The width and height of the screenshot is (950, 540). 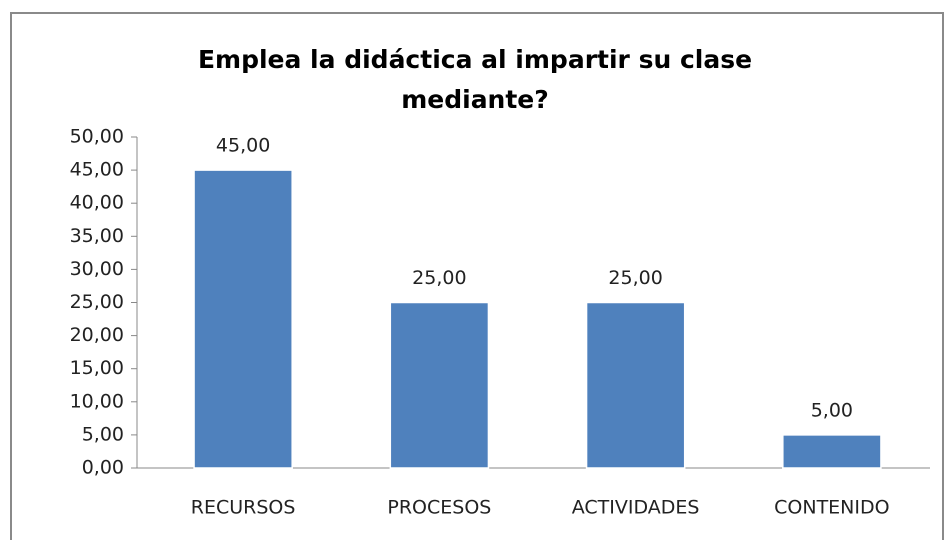 What do you see at coordinates (97, 401) in the screenshot?
I see `y-tick-label: 10,00` at bounding box center [97, 401].